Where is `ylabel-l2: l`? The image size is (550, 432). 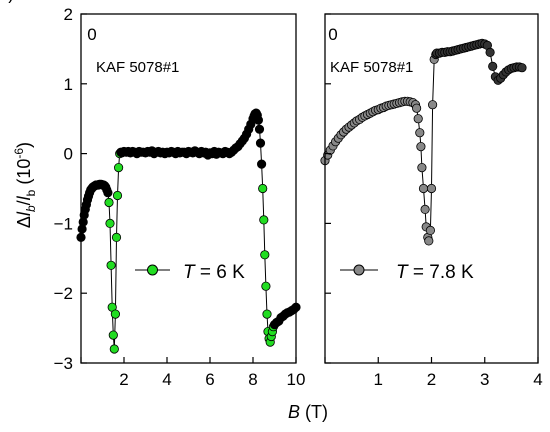 ylabel-l2: l is located at coordinates (24, 197).